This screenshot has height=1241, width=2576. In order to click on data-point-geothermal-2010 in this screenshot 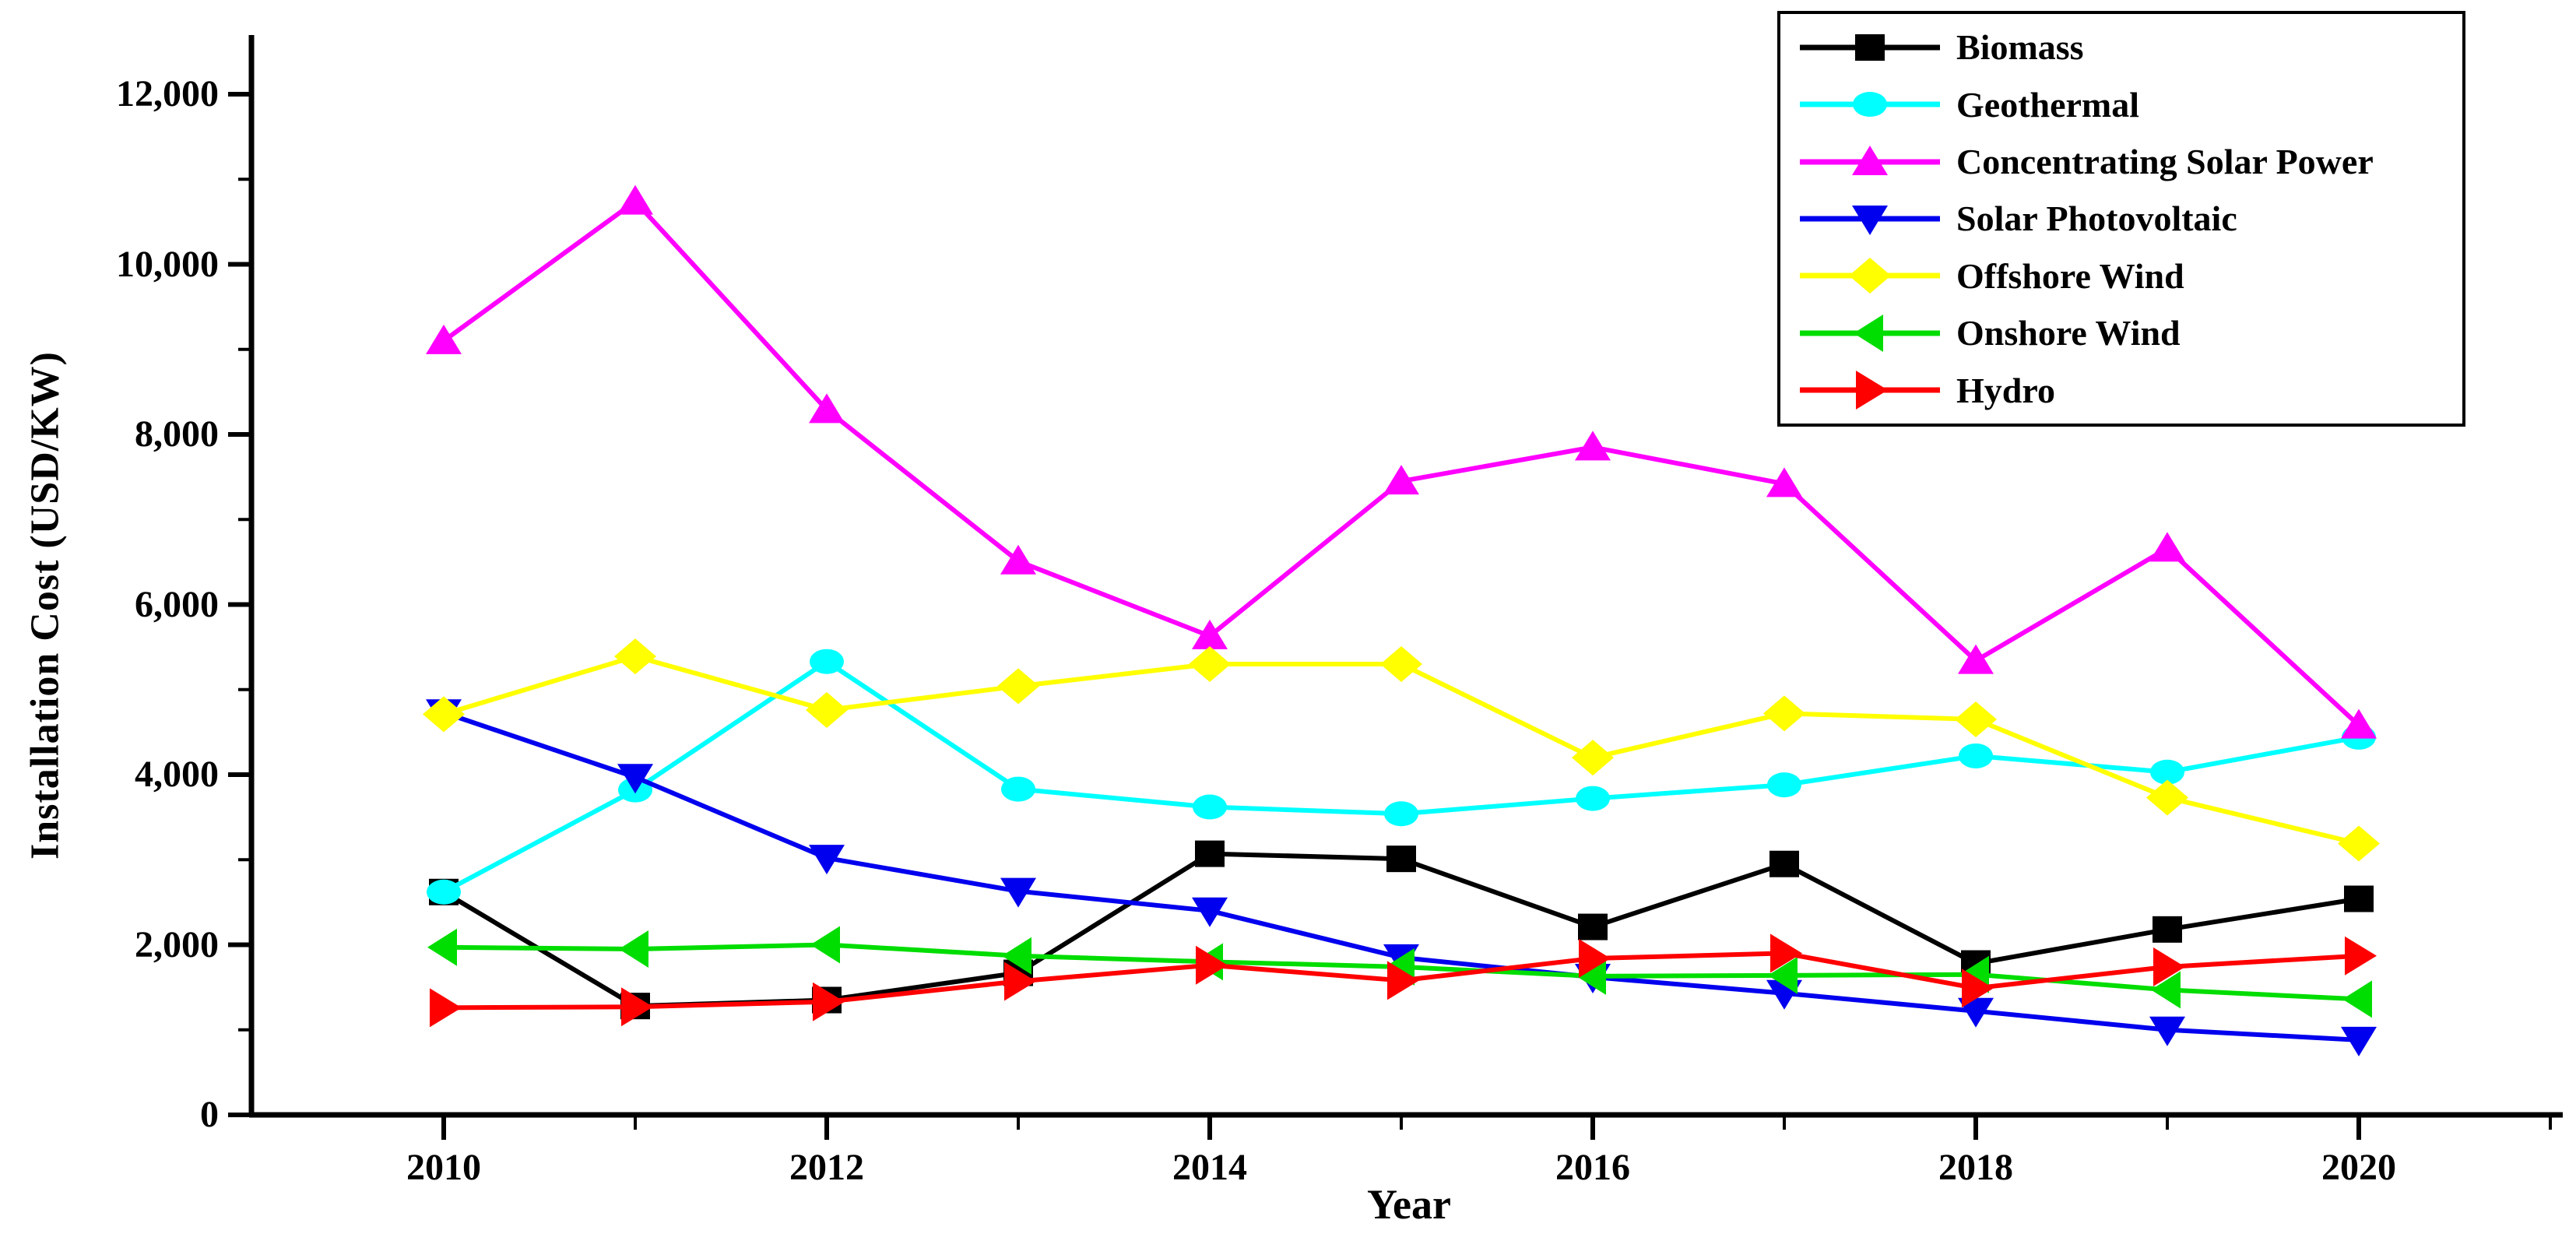, I will do `click(444, 892)`.